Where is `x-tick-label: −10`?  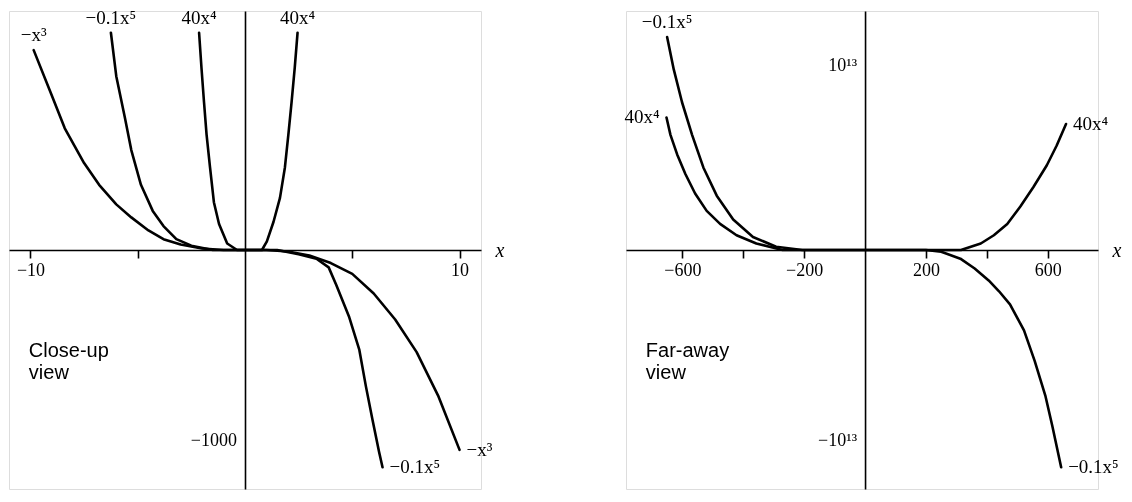
x-tick-label: −10 is located at coordinates (31, 269).